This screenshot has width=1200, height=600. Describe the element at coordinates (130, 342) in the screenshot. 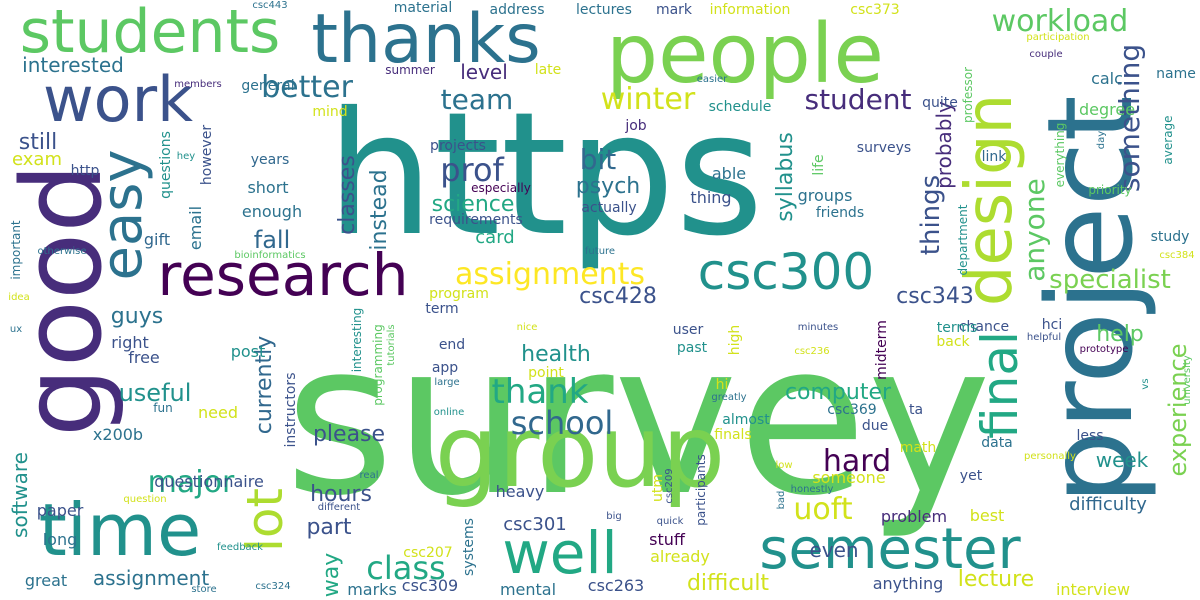

I see `word-right: right` at that location.